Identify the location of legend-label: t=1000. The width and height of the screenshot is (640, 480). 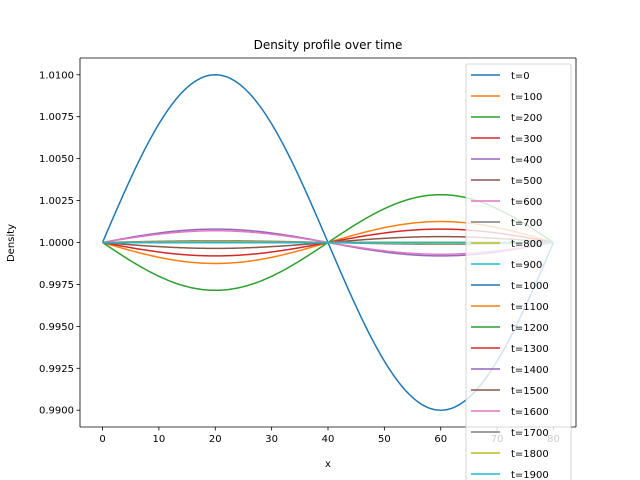
(530, 286).